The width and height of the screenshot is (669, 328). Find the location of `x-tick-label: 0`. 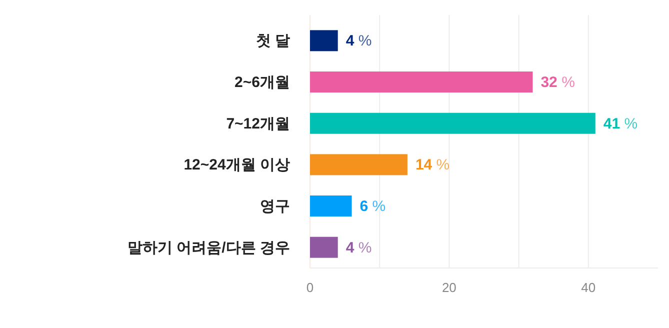

x-tick-label: 0 is located at coordinates (310, 287).